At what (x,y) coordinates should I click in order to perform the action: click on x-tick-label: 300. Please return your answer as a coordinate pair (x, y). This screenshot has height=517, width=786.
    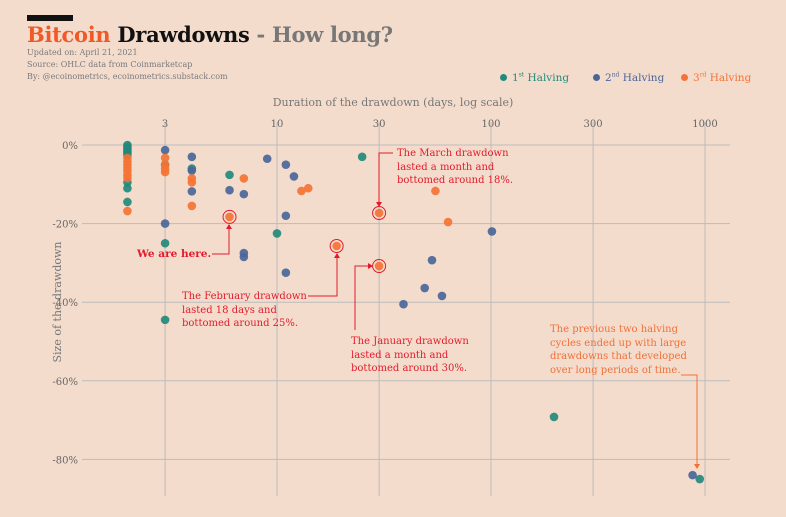
    Looking at the image, I should click on (593, 124).